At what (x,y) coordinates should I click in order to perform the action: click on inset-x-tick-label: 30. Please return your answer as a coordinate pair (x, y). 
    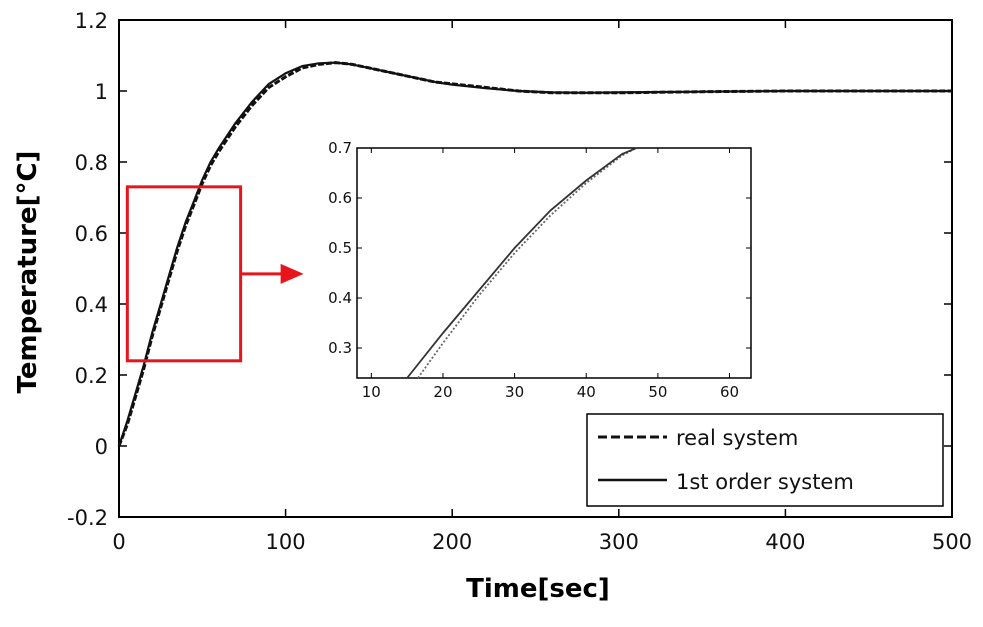
    Looking at the image, I should click on (514, 392).